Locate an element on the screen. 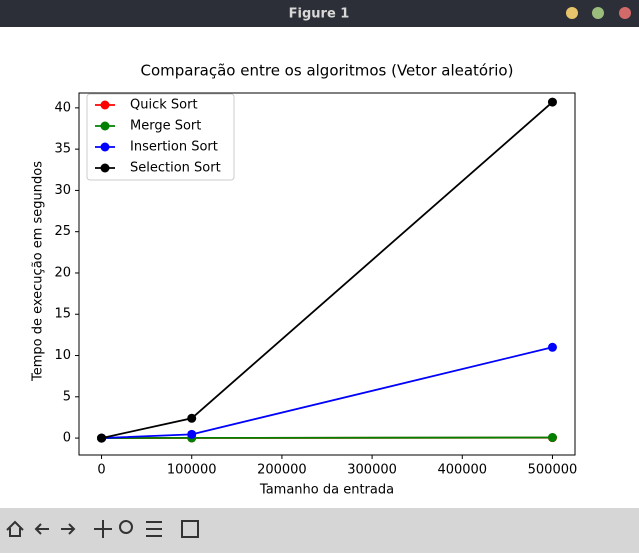  legend-label: Quick Sort is located at coordinates (164, 105).